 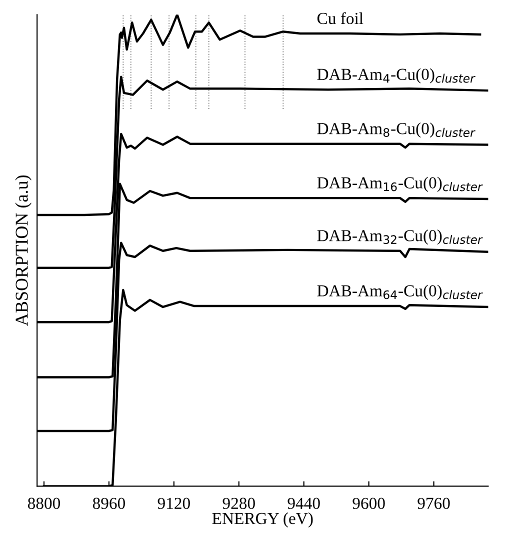 What do you see at coordinates (396, 76) in the screenshot?
I see `series-label: DAB-Am$_{4}$-Cu(0)$_{cluster}$` at bounding box center [396, 76].